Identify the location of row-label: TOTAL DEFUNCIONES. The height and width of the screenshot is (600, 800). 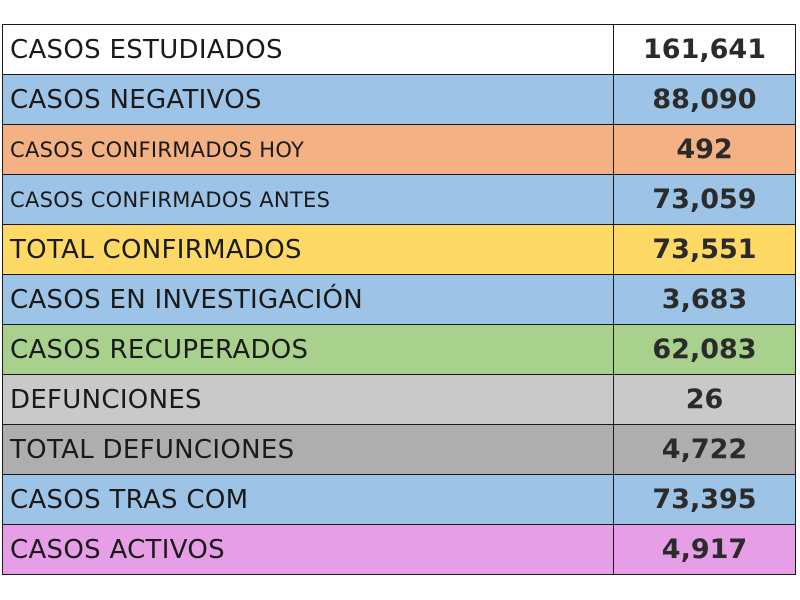
(308, 449).